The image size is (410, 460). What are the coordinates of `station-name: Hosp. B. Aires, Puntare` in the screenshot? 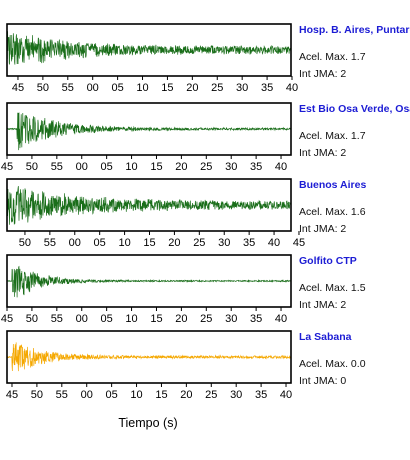 It's located at (354, 30).